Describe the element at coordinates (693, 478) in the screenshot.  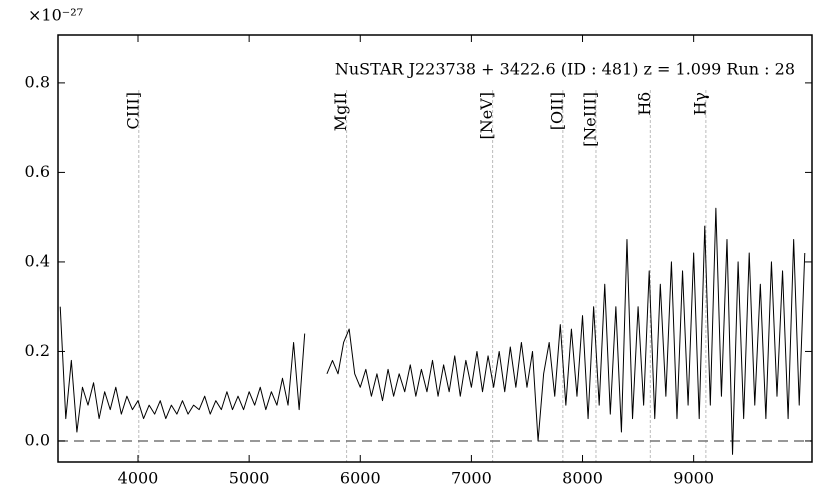
I see `x-tick-label: 9000` at that location.